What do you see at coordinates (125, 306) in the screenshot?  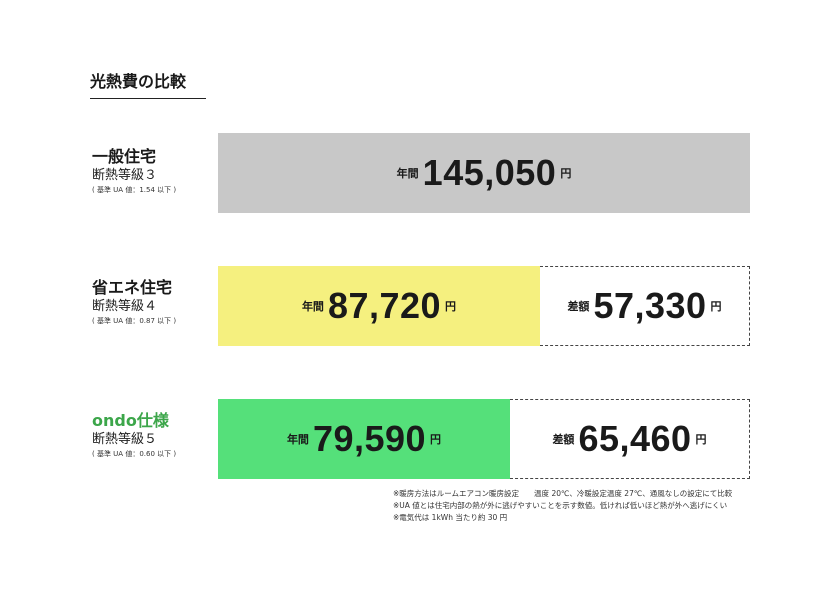 I see `insulation-grade-label: 断熱等級４` at bounding box center [125, 306].